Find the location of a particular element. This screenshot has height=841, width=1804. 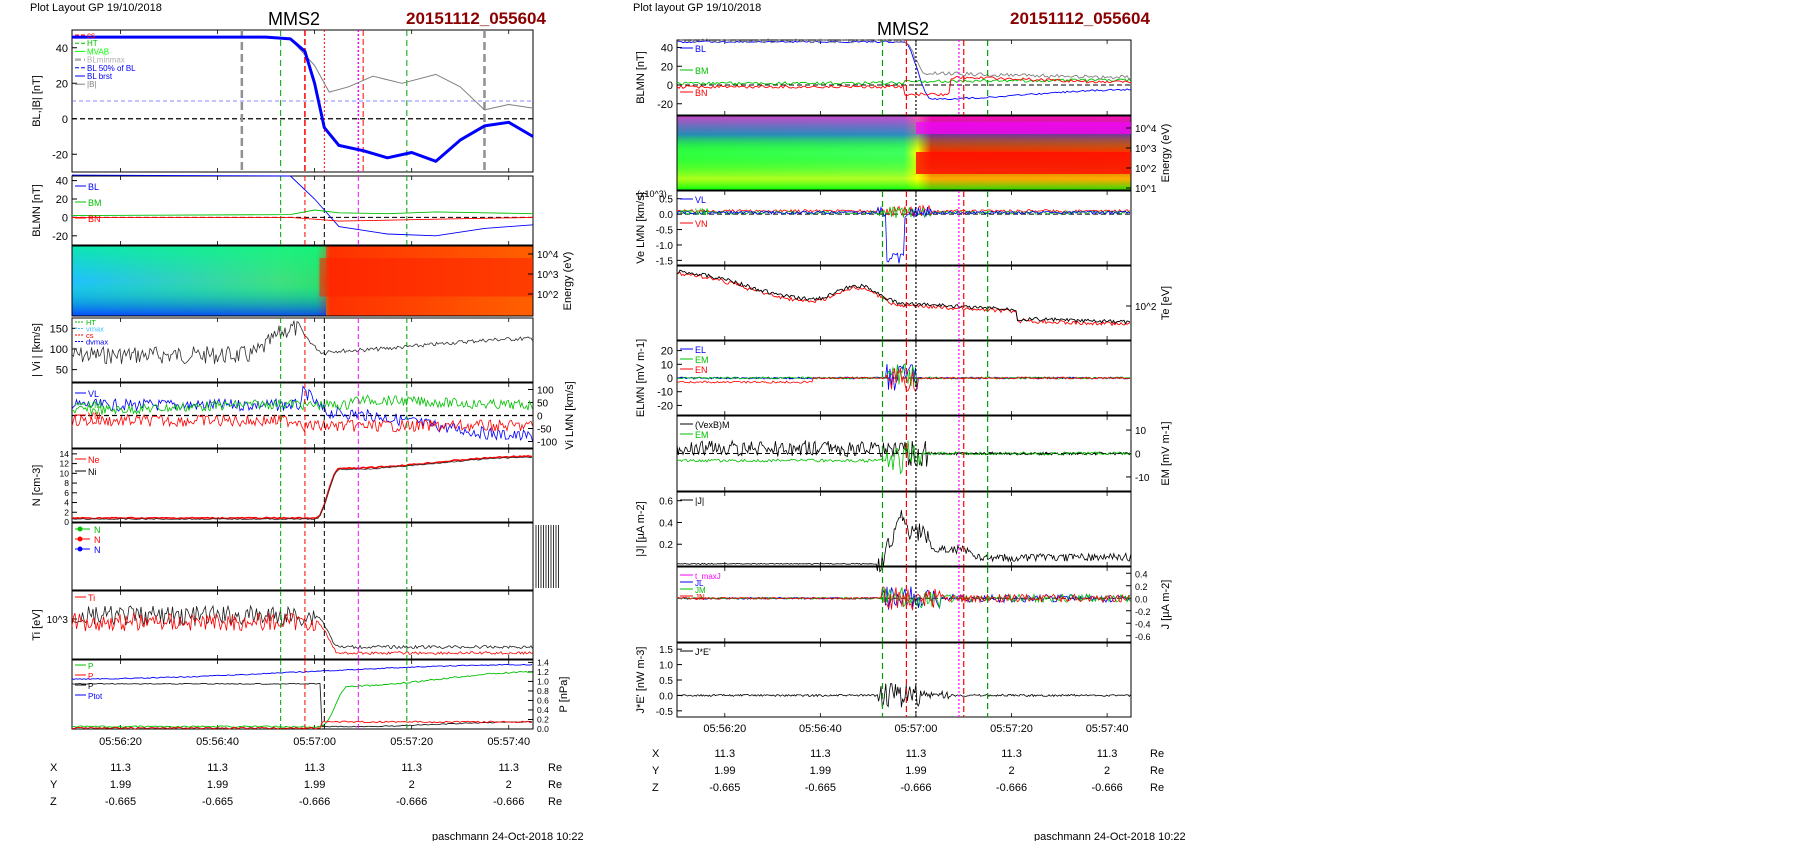

ephemeris-label: Y is located at coordinates (656, 771).